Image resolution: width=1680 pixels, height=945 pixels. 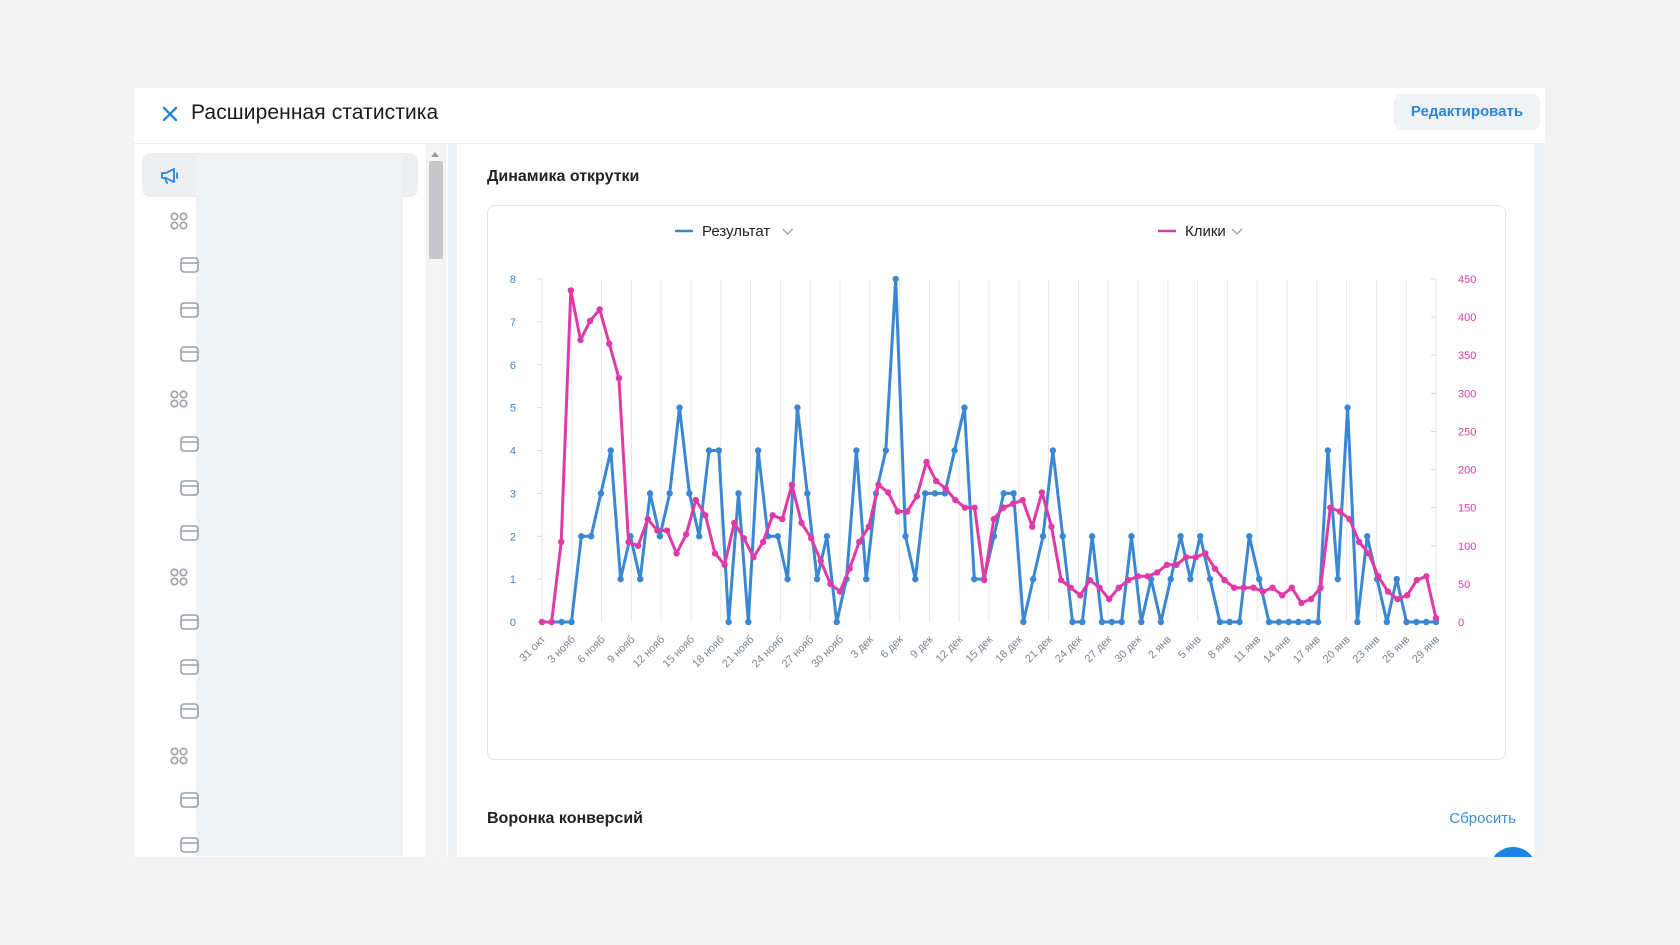 I want to click on x-tick-label: 8 янв, so click(x=1220, y=648).